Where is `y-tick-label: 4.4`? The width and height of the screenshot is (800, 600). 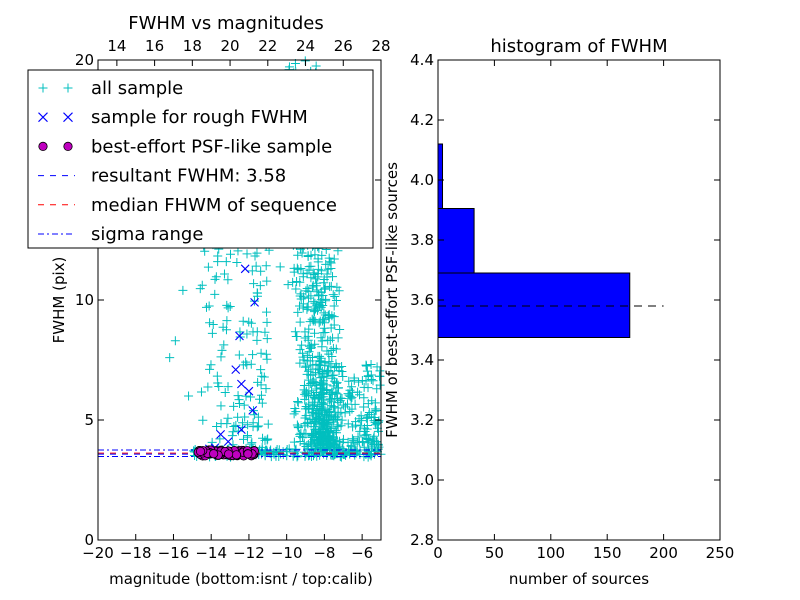 y-tick-label: 4.4 is located at coordinates (422, 60).